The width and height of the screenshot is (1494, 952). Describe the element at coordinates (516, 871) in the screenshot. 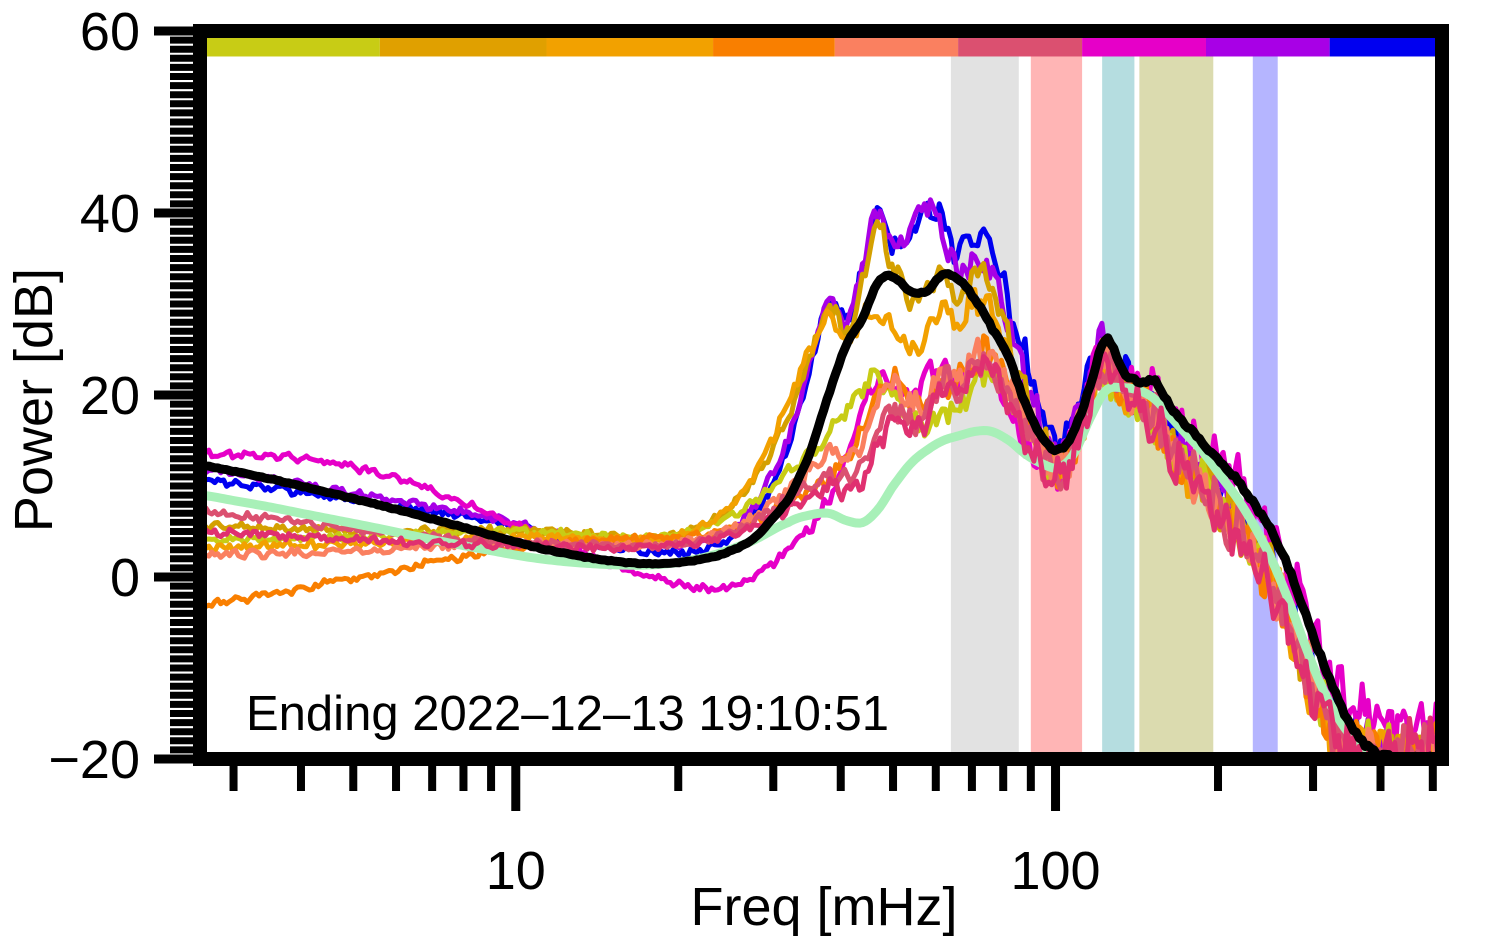

I see `x-tick-label: 10` at that location.